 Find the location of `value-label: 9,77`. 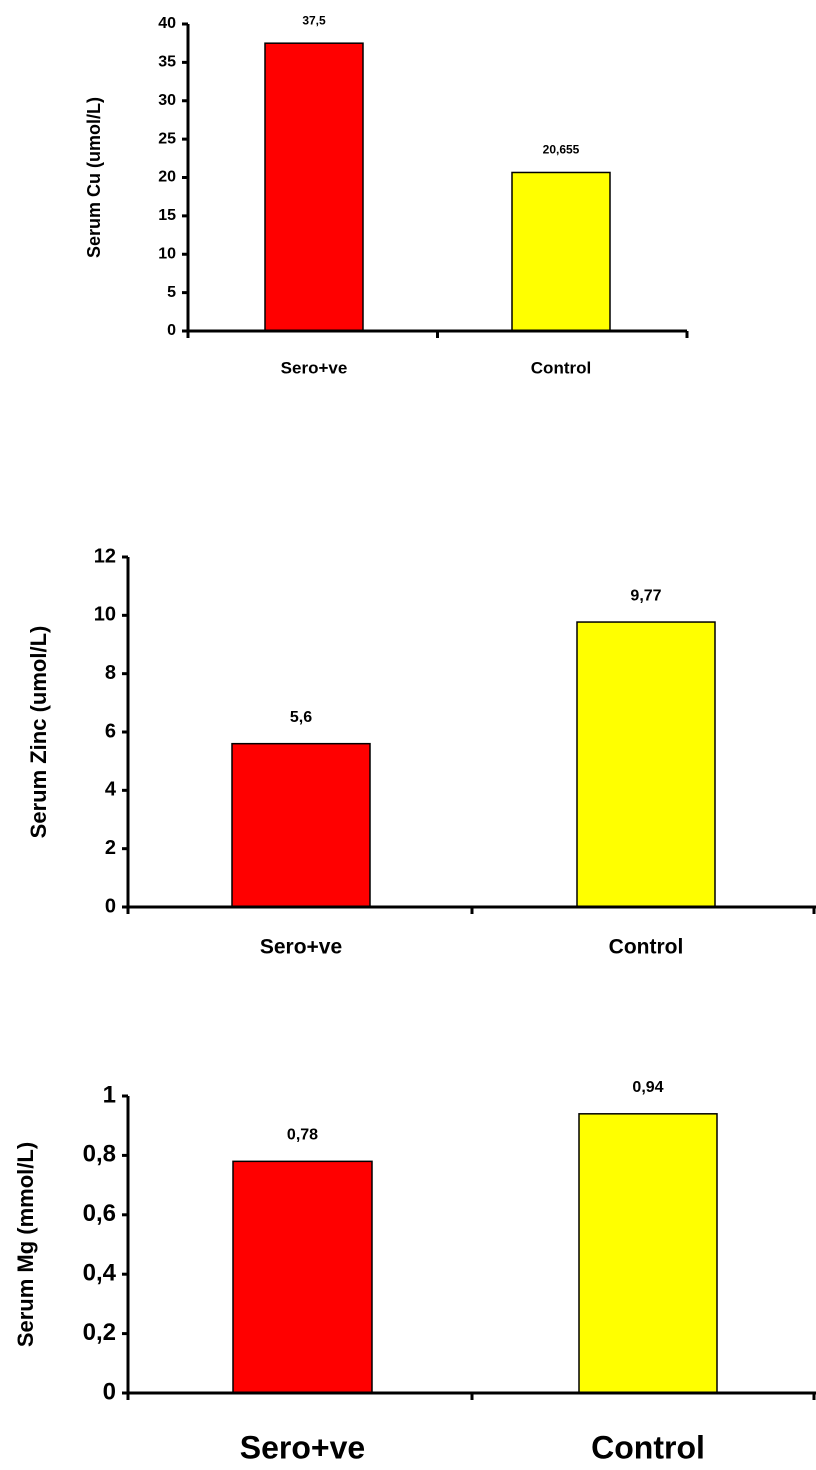

value-label: 9,77 is located at coordinates (645, 595).